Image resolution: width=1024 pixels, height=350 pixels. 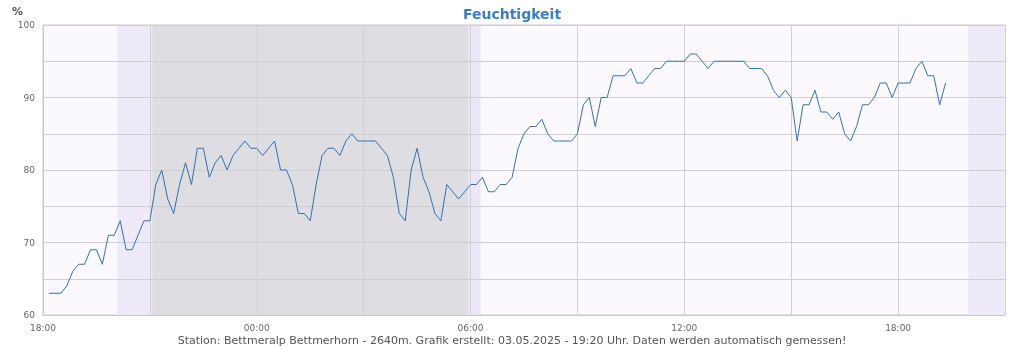 I want to click on y-tick-label: 100, so click(x=26, y=25).